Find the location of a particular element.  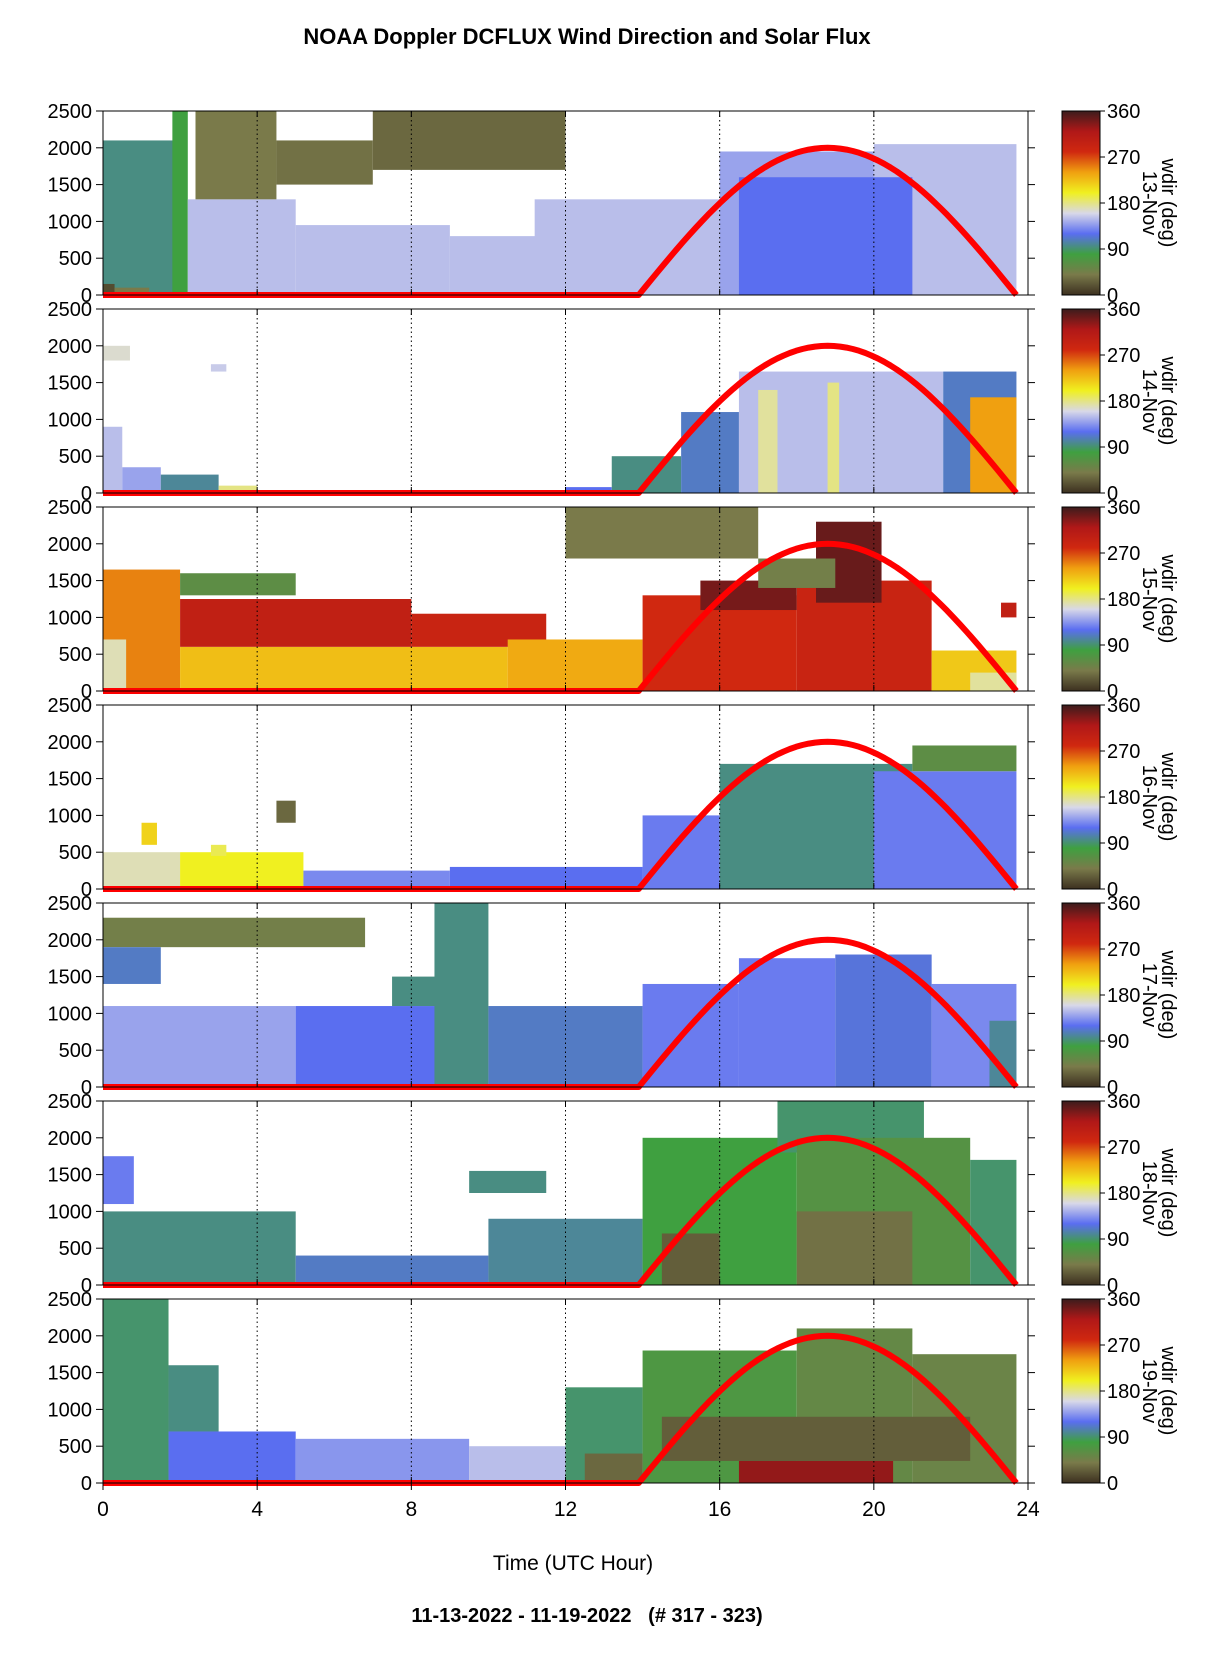

day-label: 15-Nov is located at coordinates (1149, 599).